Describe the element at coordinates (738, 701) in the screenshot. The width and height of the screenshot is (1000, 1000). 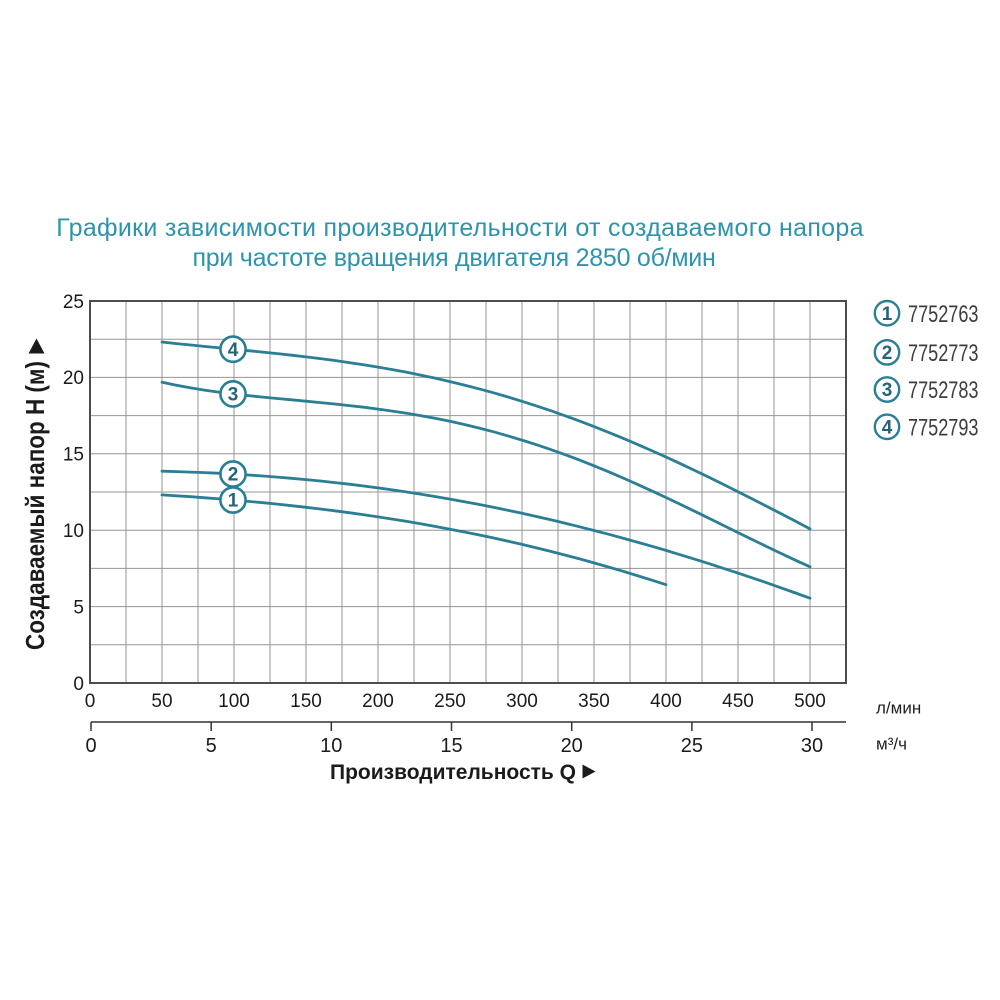
I see `svg-text: 450` at that location.